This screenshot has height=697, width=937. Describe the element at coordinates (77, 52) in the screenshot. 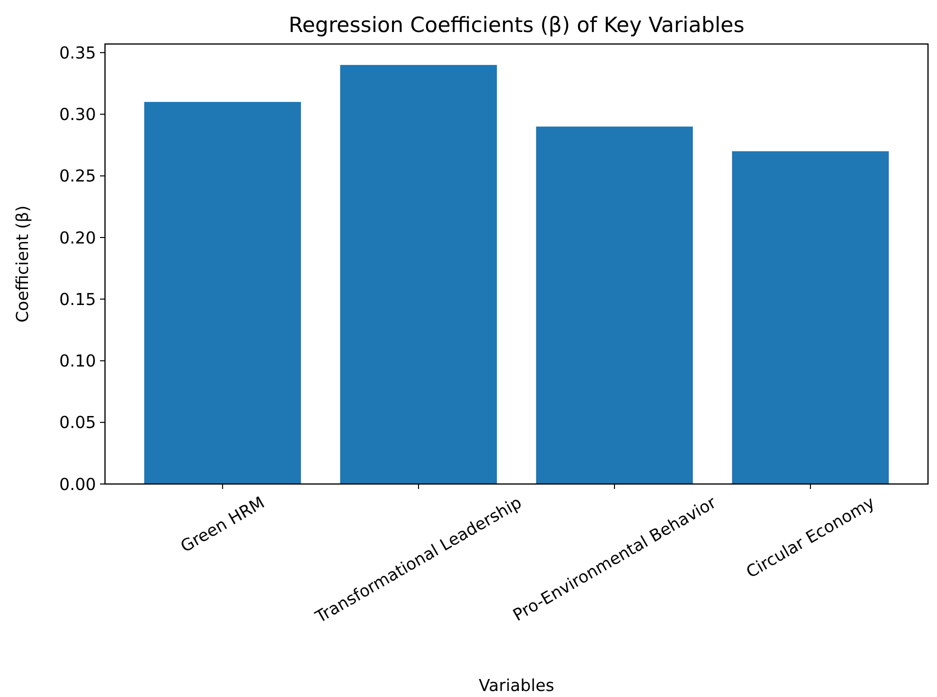

I see `y-tick-label: 0.35` at that location.